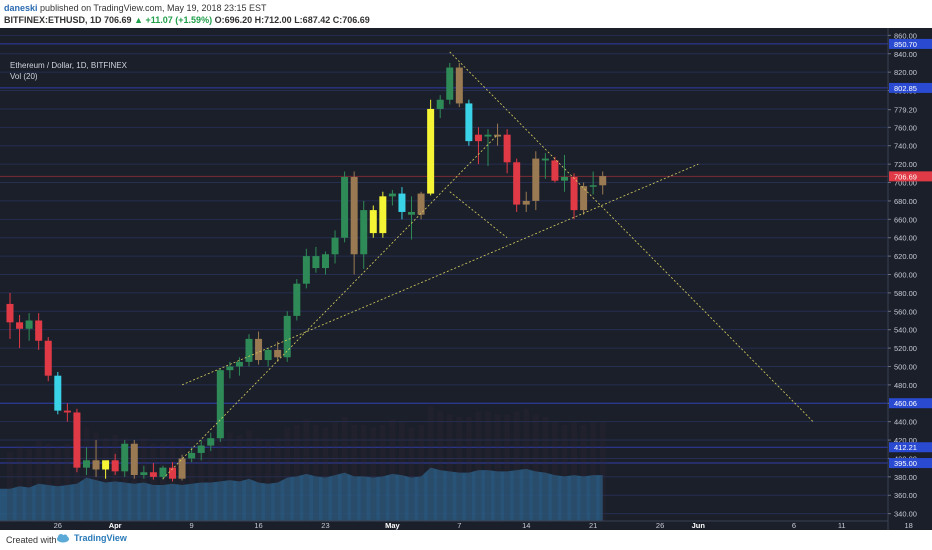  What do you see at coordinates (478, 215) in the screenshot?
I see `trendline` at bounding box center [478, 215].